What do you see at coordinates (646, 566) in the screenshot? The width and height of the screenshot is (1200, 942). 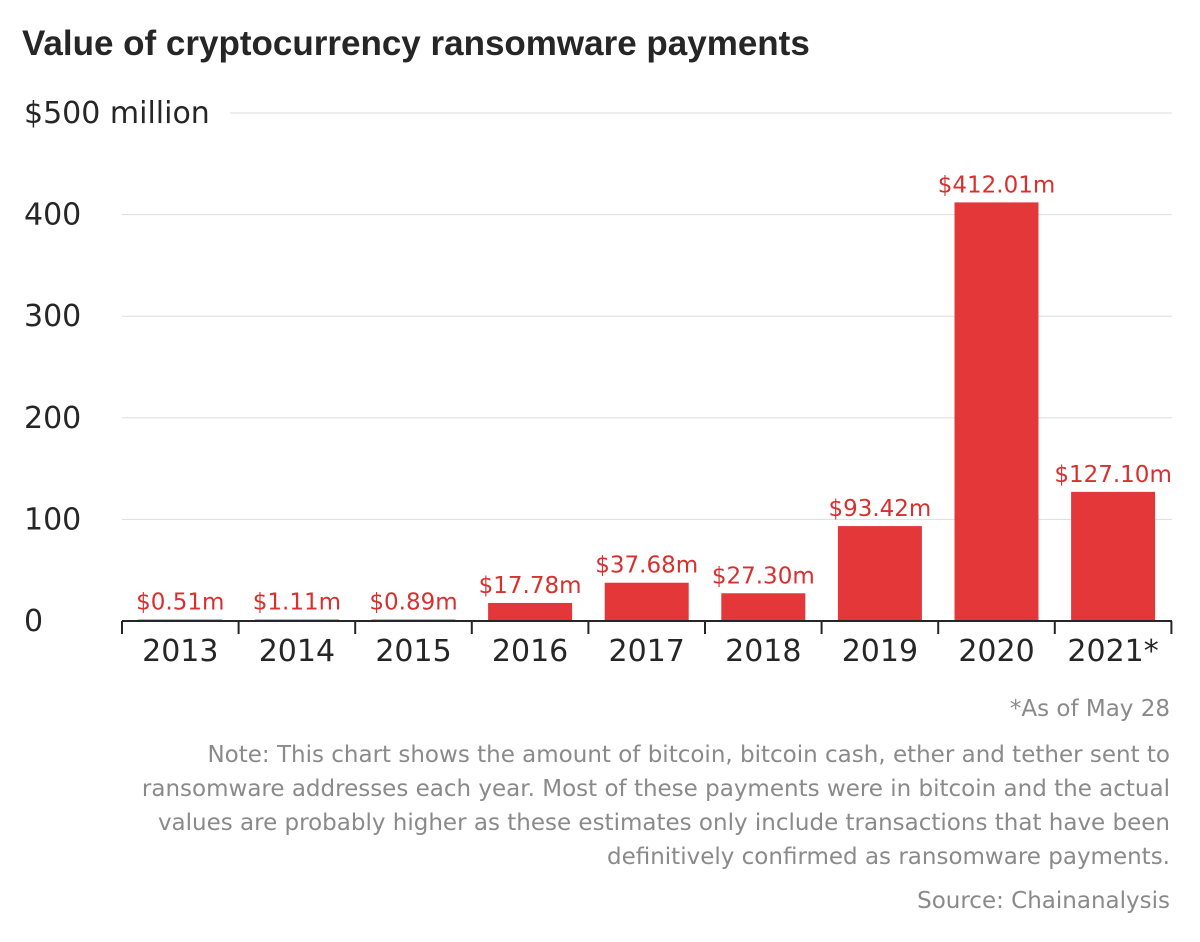 I see `bar-value-label: $37.68m` at bounding box center [646, 566].